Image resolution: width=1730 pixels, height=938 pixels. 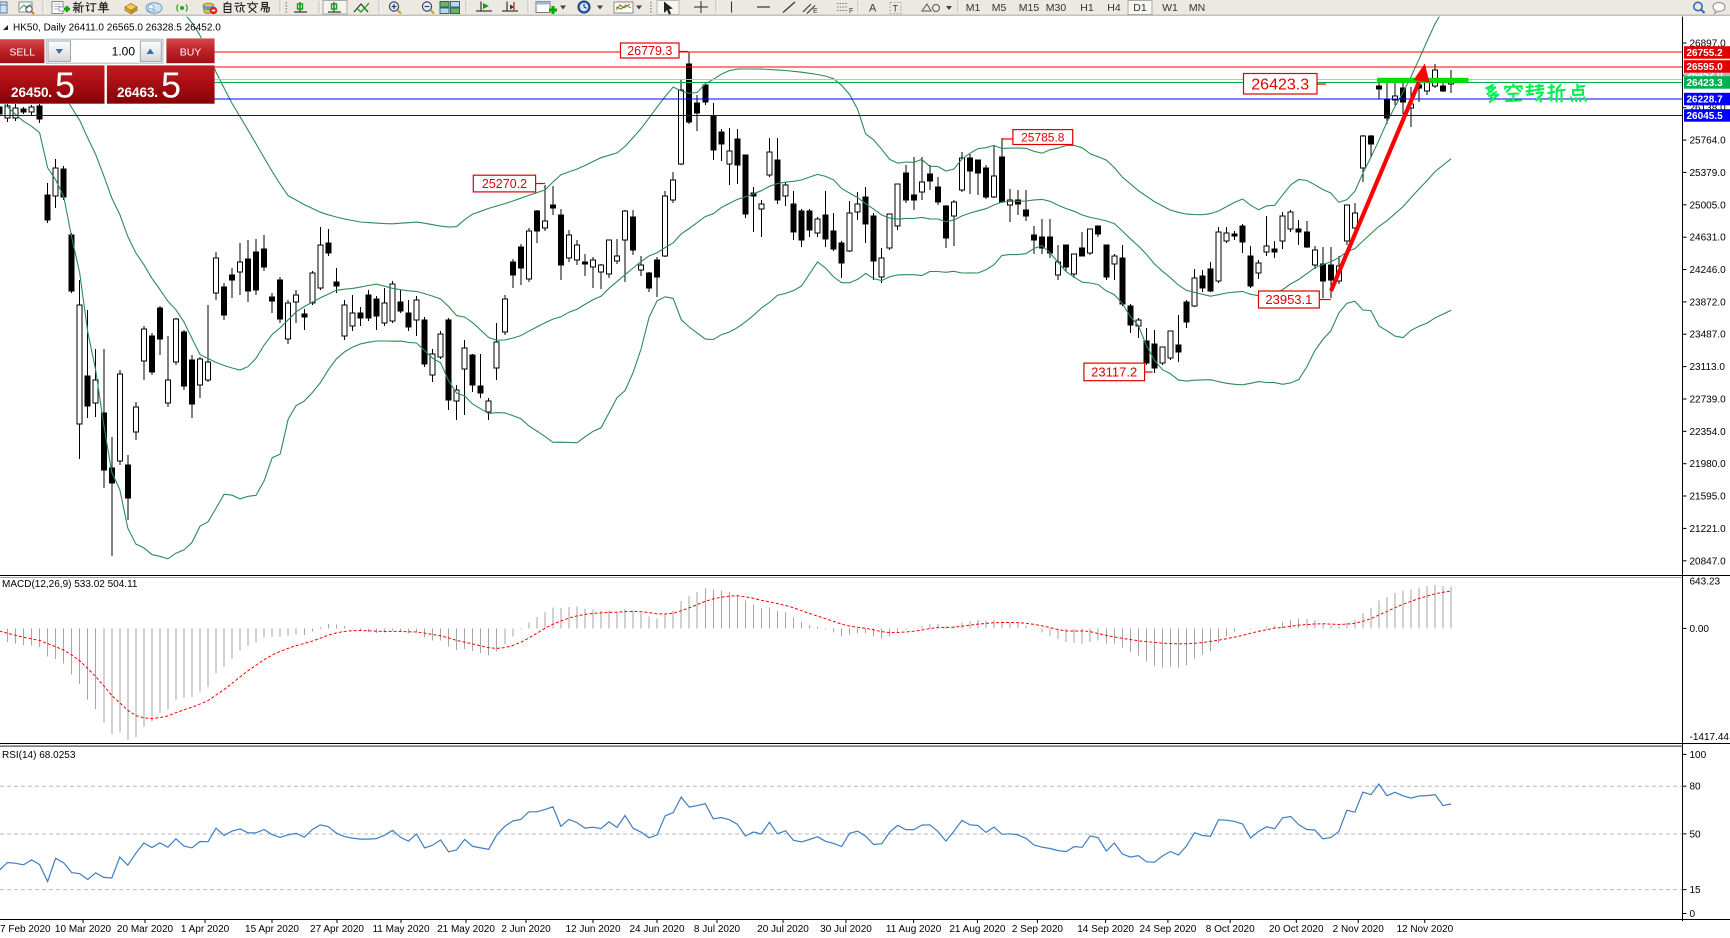 I want to click on svg-text: 25764.0, so click(x=1708, y=141).